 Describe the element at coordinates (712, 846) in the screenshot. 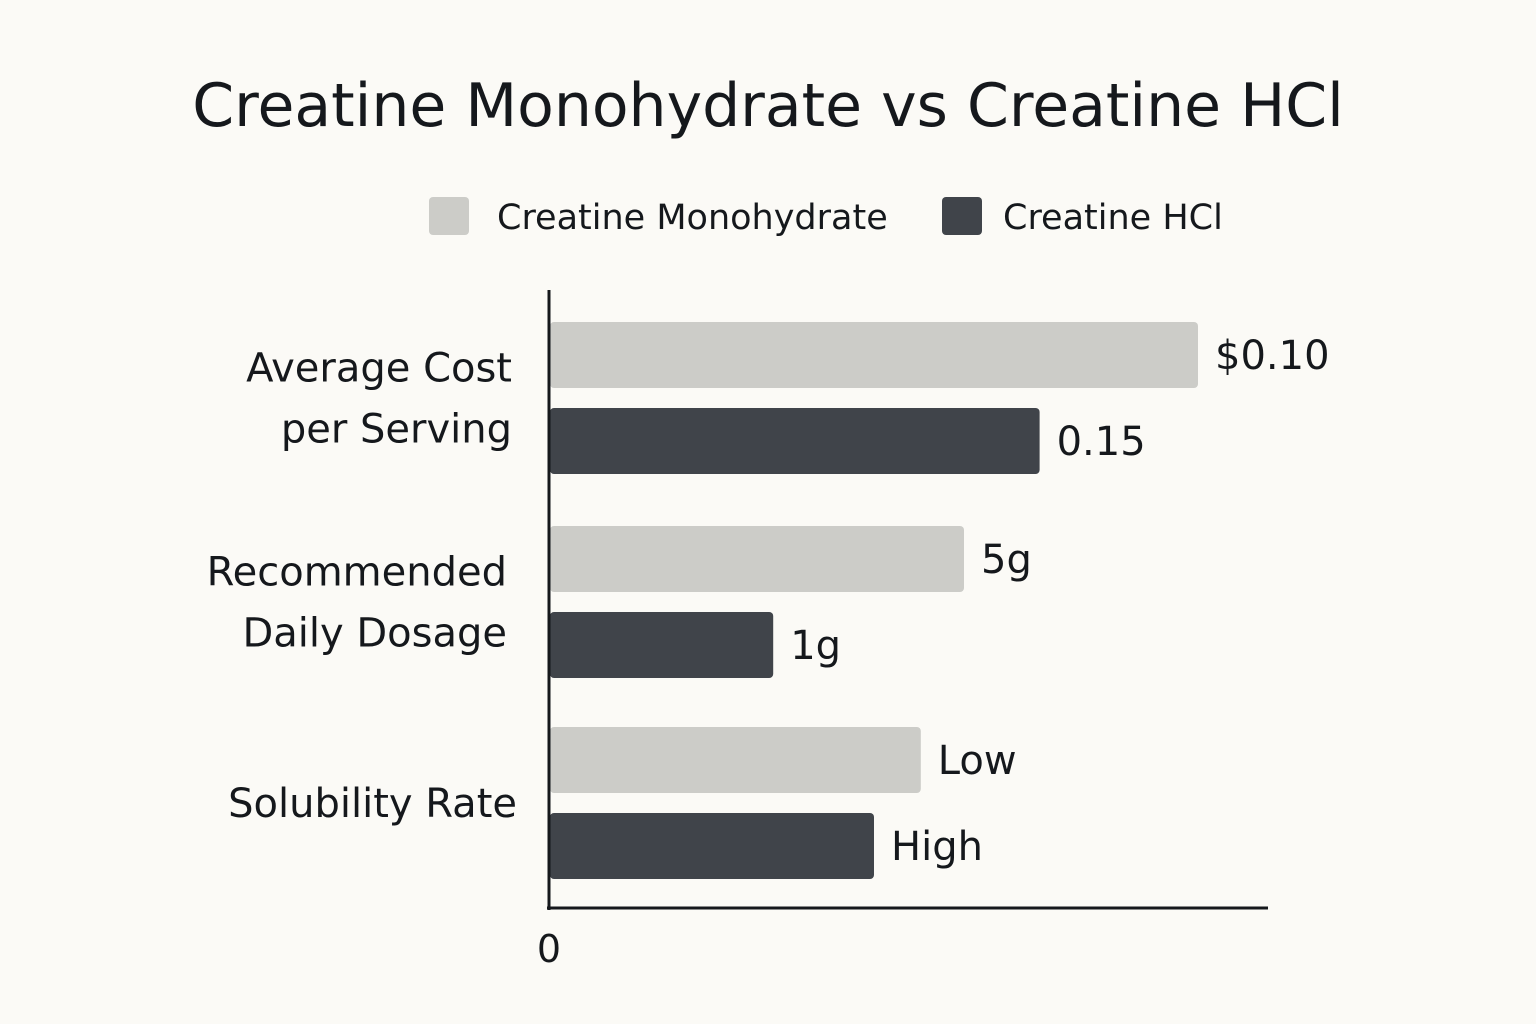

I see `bar-cat3-series2` at that location.